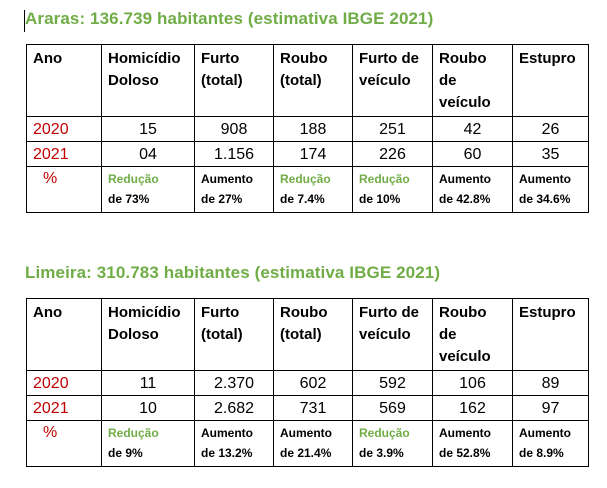  I want to click on value-cell: 10, so click(148, 408).